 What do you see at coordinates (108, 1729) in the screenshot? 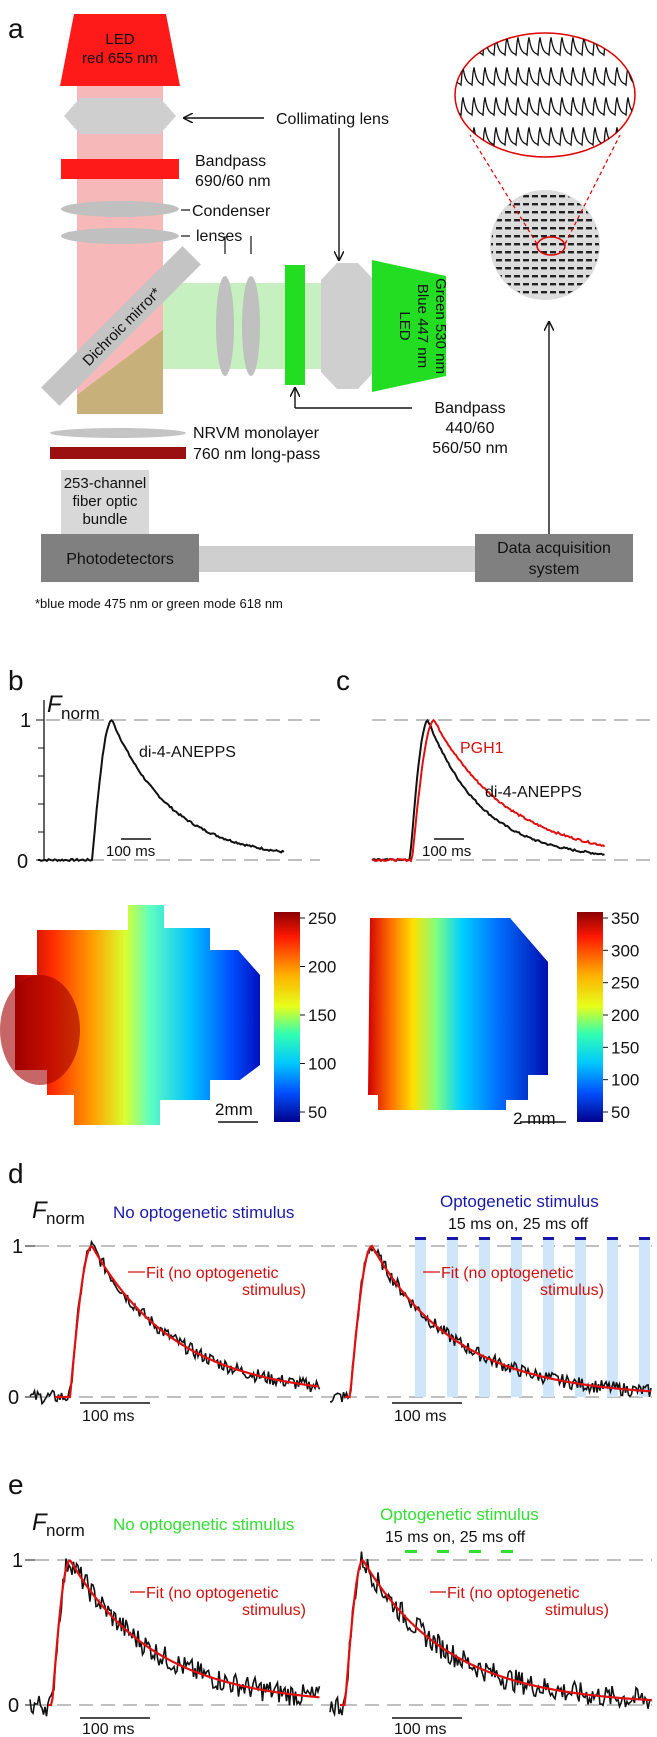
I see `panel-e-scale-bar-1: 100 ms` at bounding box center [108, 1729].